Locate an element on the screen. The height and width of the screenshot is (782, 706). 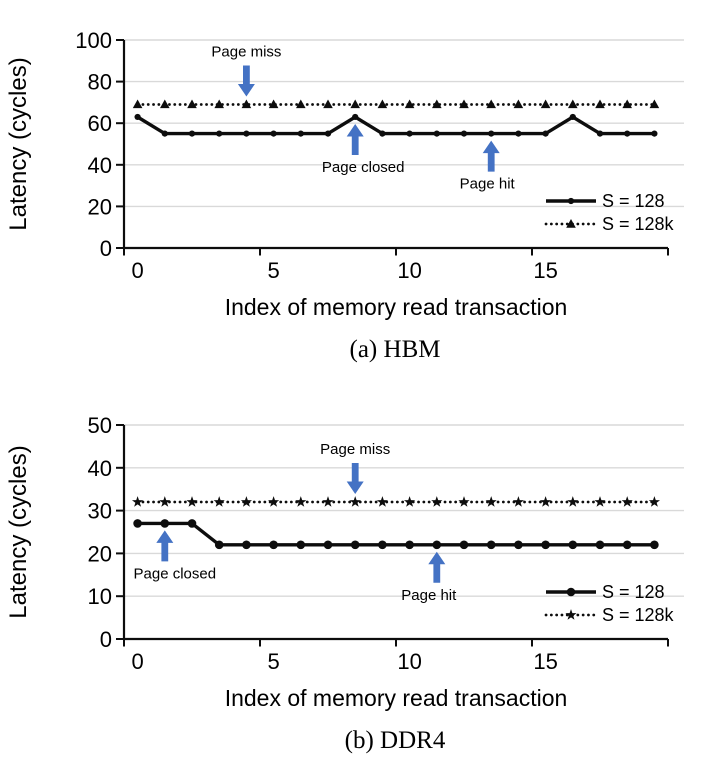
y-tick-label: 100 is located at coordinates (93, 40).